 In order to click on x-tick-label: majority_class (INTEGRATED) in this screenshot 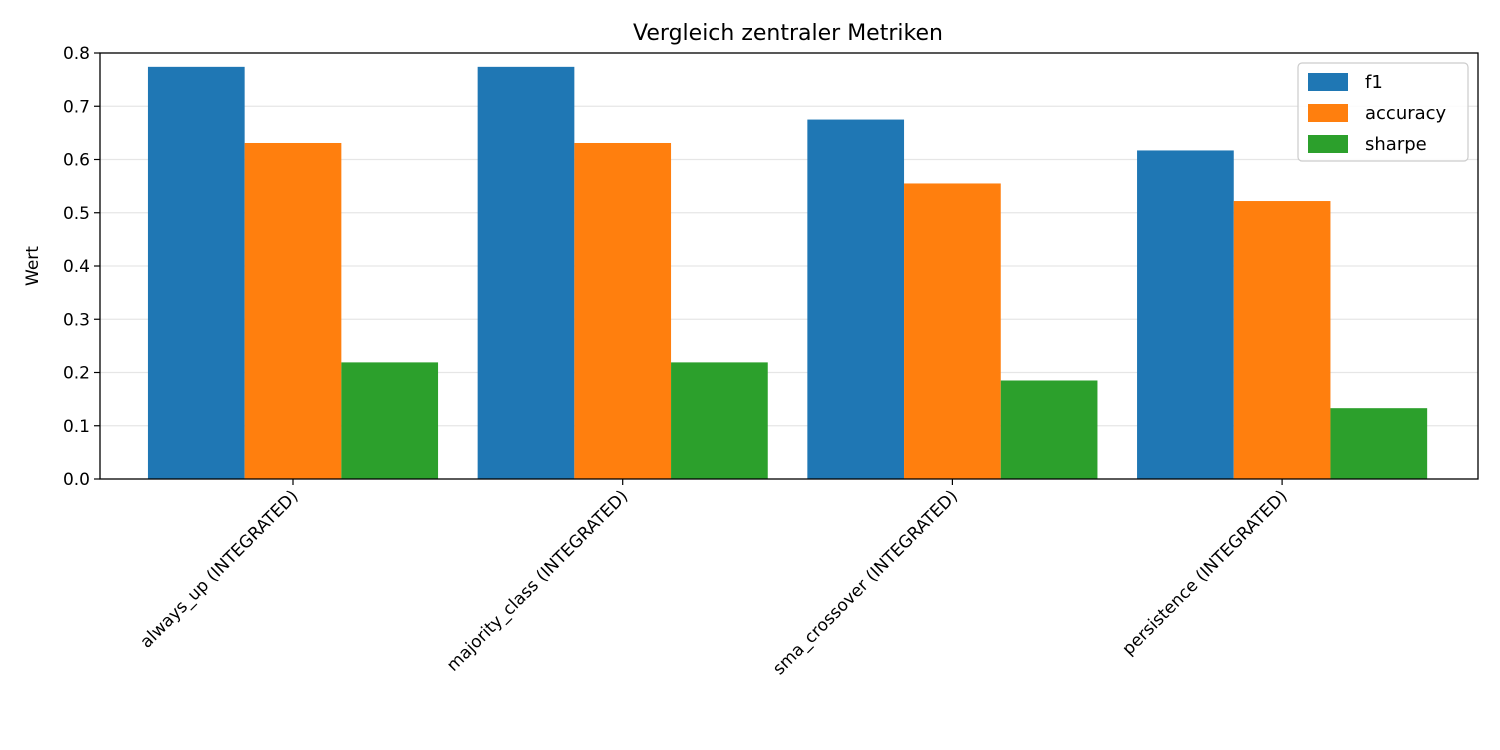, I will do `click(537, 580)`.